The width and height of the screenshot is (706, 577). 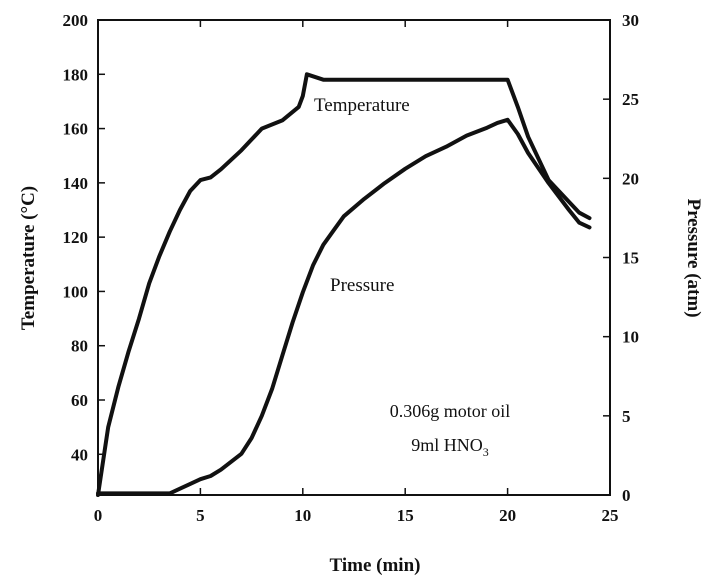 What do you see at coordinates (630, 20) in the screenshot?
I see `y-right-tick-label: 30` at bounding box center [630, 20].